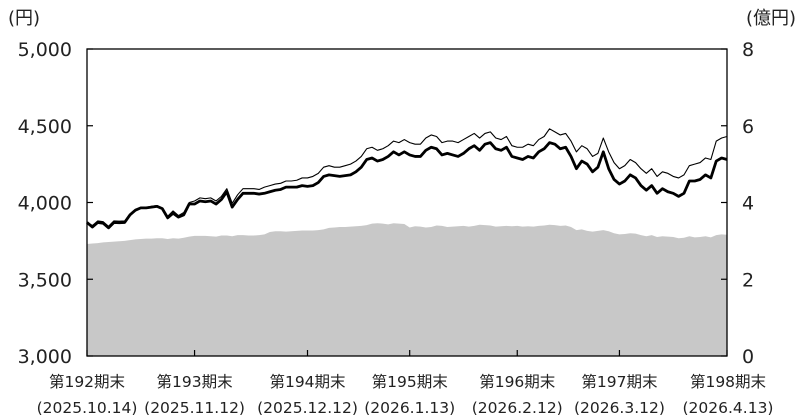  Describe the element at coordinates (771, 18) in the screenshot. I see `right-axis-unit: (億円)` at that location.